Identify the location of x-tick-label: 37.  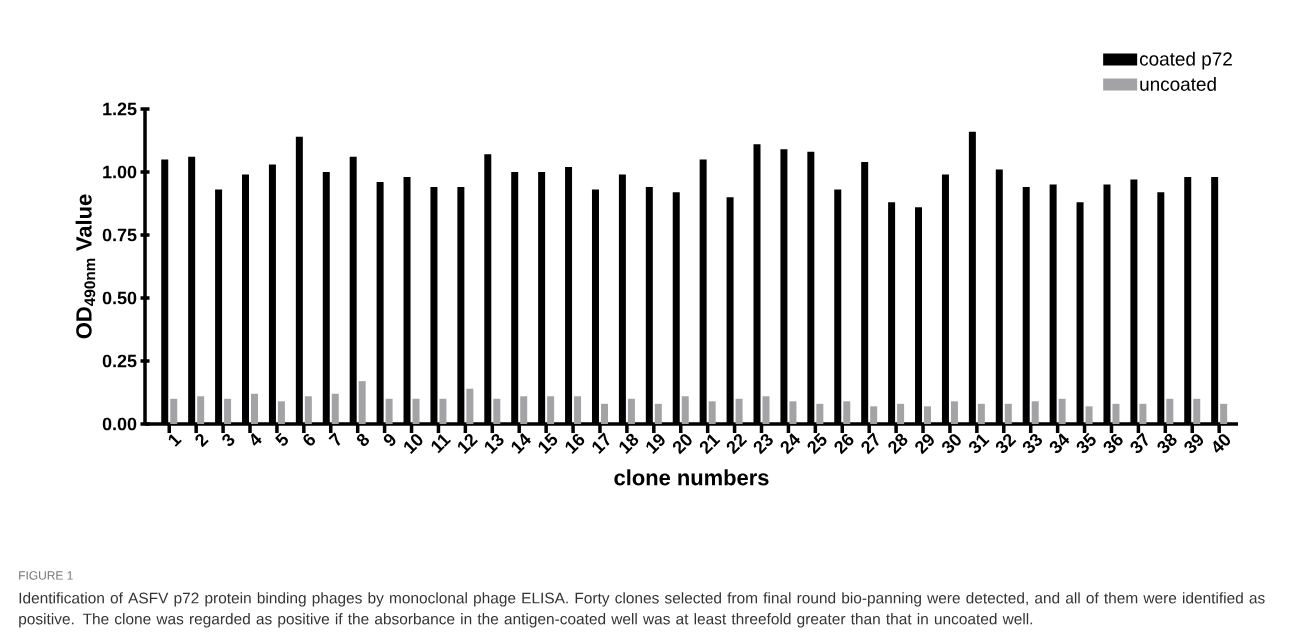
(1139, 443).